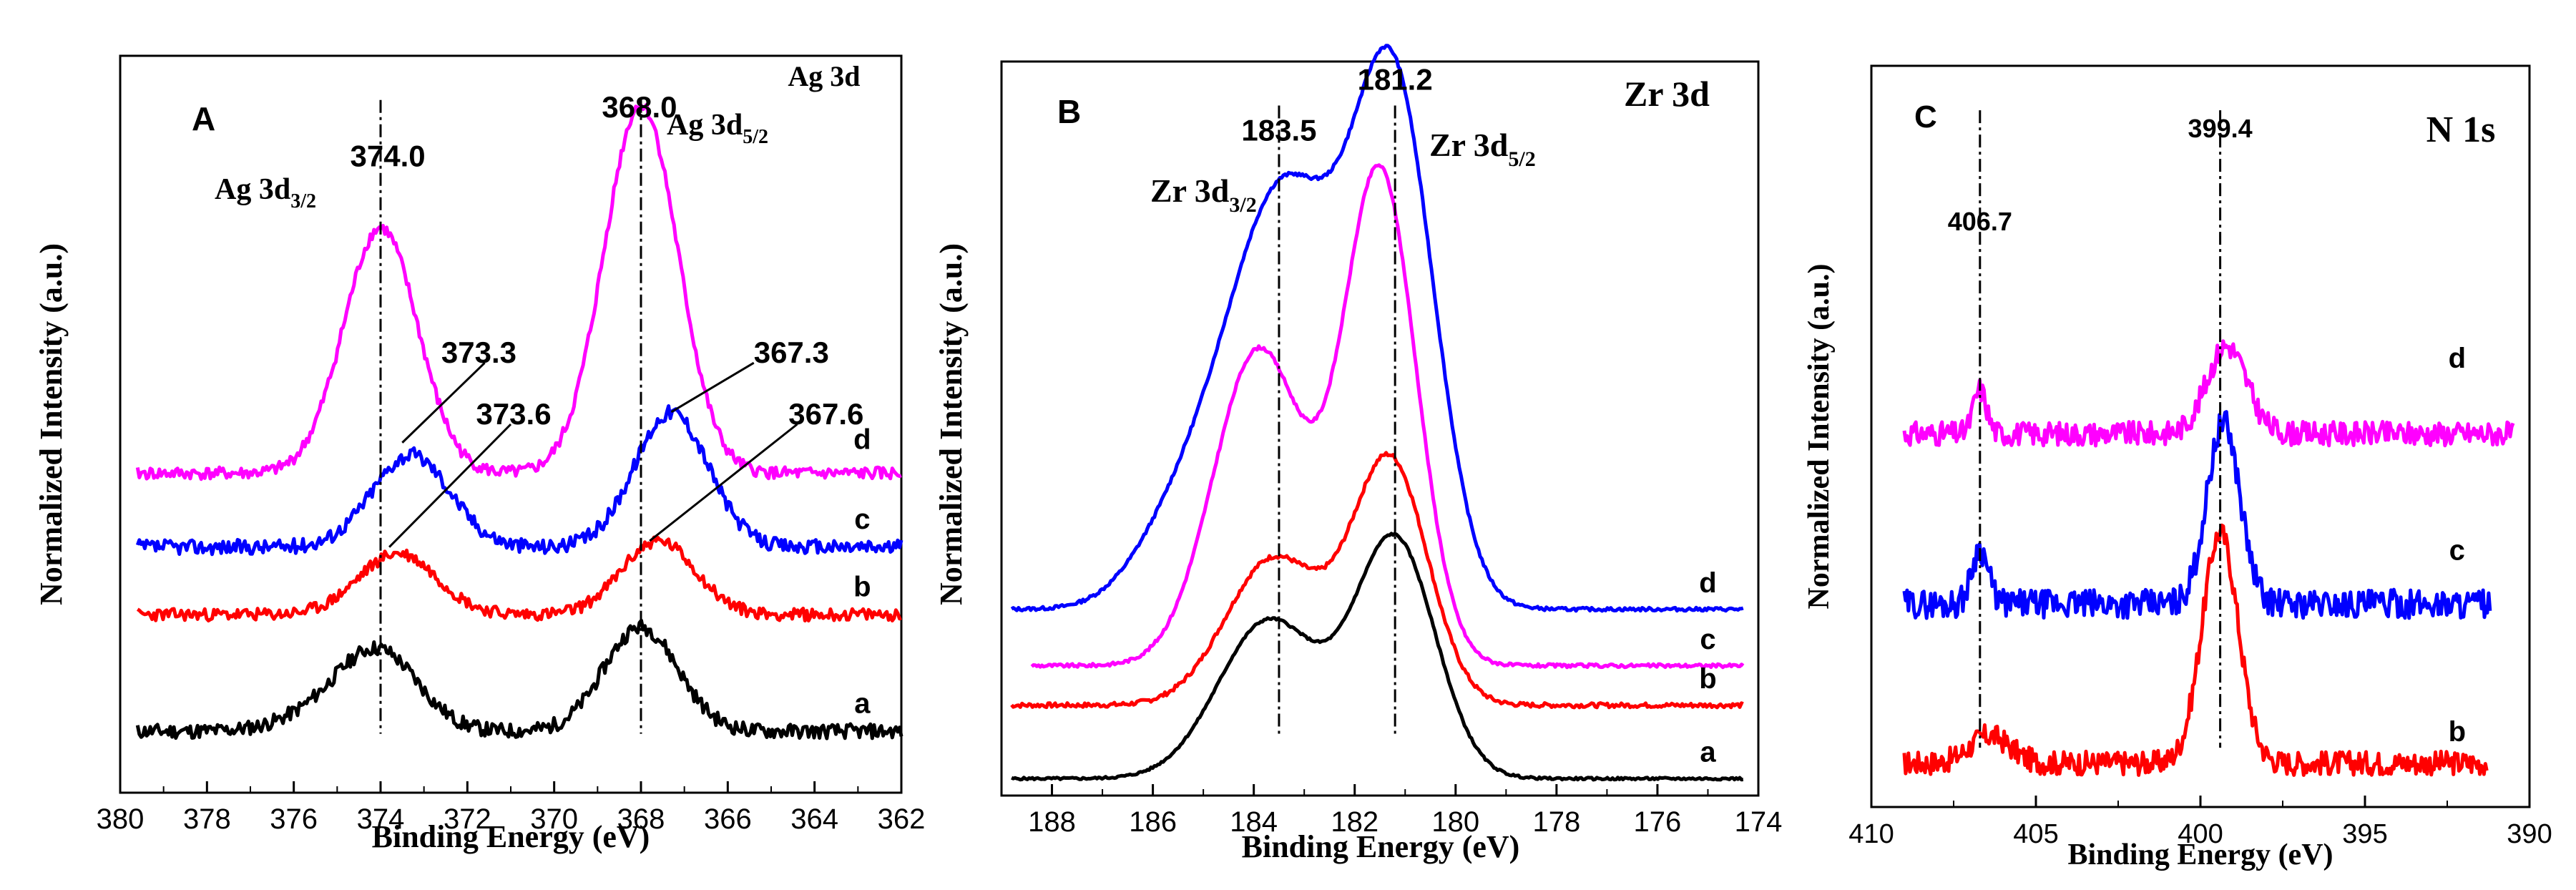 This screenshot has width=2576, height=890. What do you see at coordinates (792, 352) in the screenshot?
I see `peak-annotation: 367.3` at bounding box center [792, 352].